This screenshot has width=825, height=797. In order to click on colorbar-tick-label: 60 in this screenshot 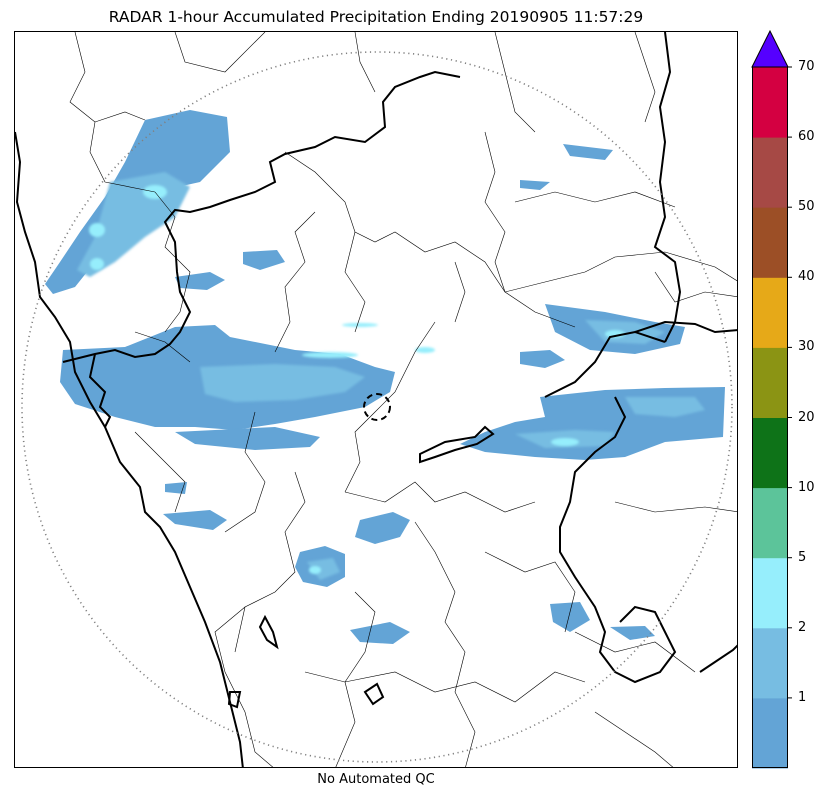, I will do `click(806, 137)`.